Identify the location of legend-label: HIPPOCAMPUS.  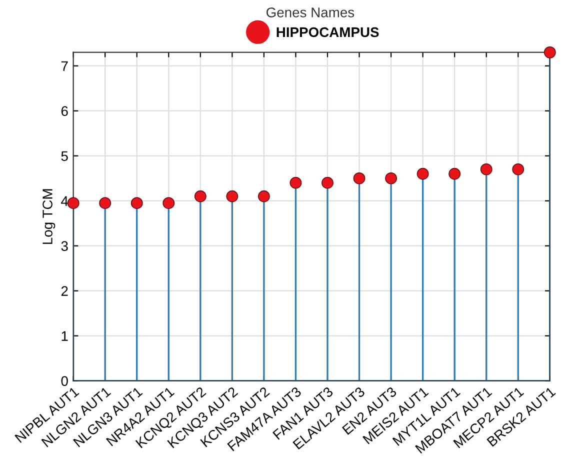
(327, 32).